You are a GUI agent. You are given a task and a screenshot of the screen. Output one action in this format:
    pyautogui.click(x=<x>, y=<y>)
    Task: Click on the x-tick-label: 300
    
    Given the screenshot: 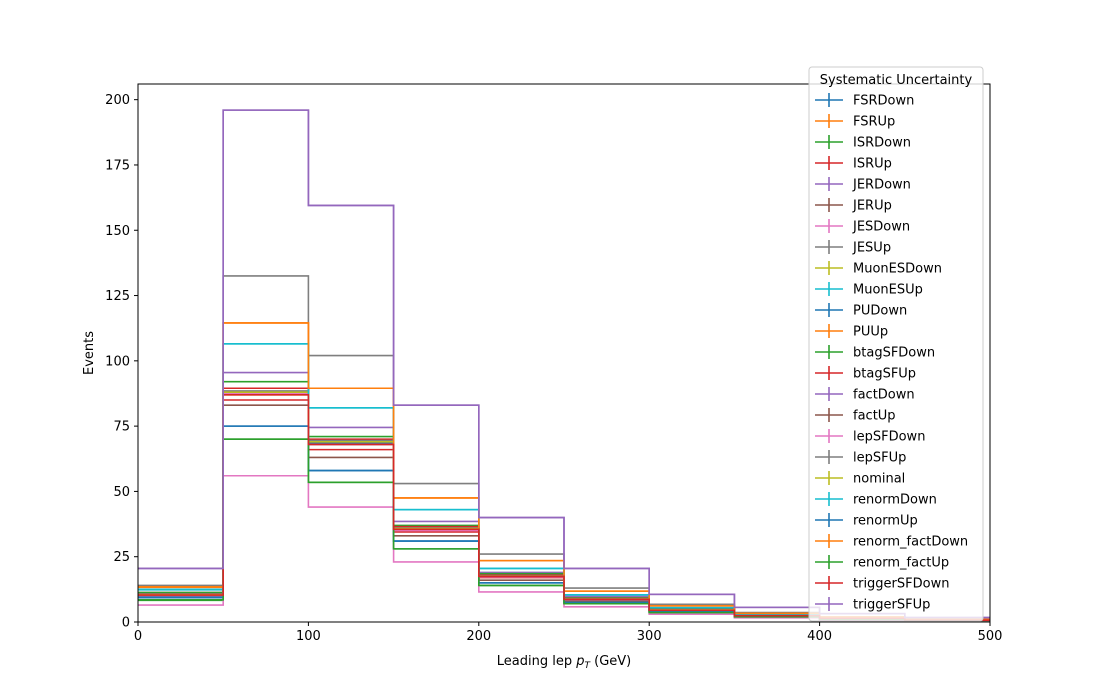 What is the action you would take?
    pyautogui.click(x=649, y=636)
    